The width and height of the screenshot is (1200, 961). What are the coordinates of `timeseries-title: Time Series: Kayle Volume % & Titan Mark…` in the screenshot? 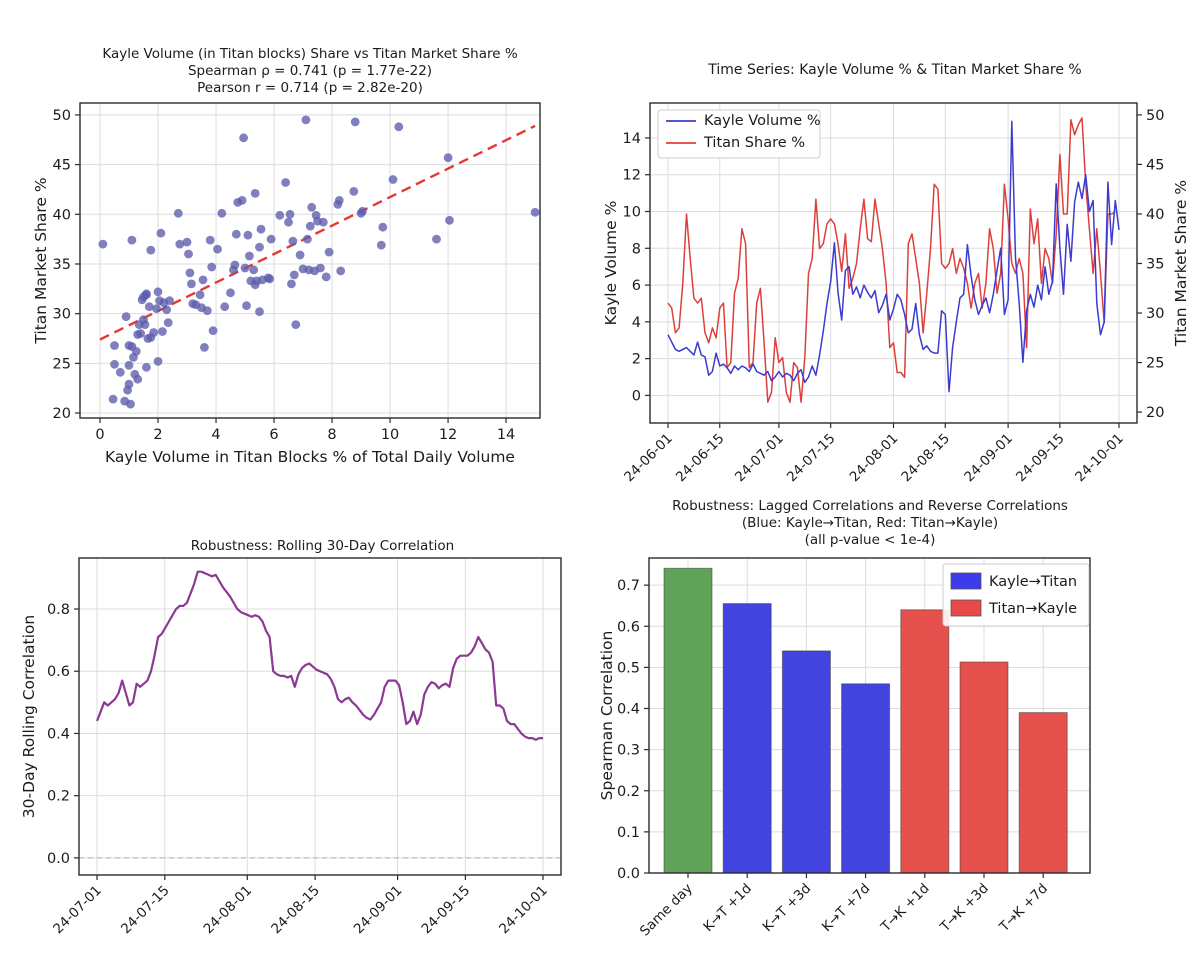 It's located at (895, 70).